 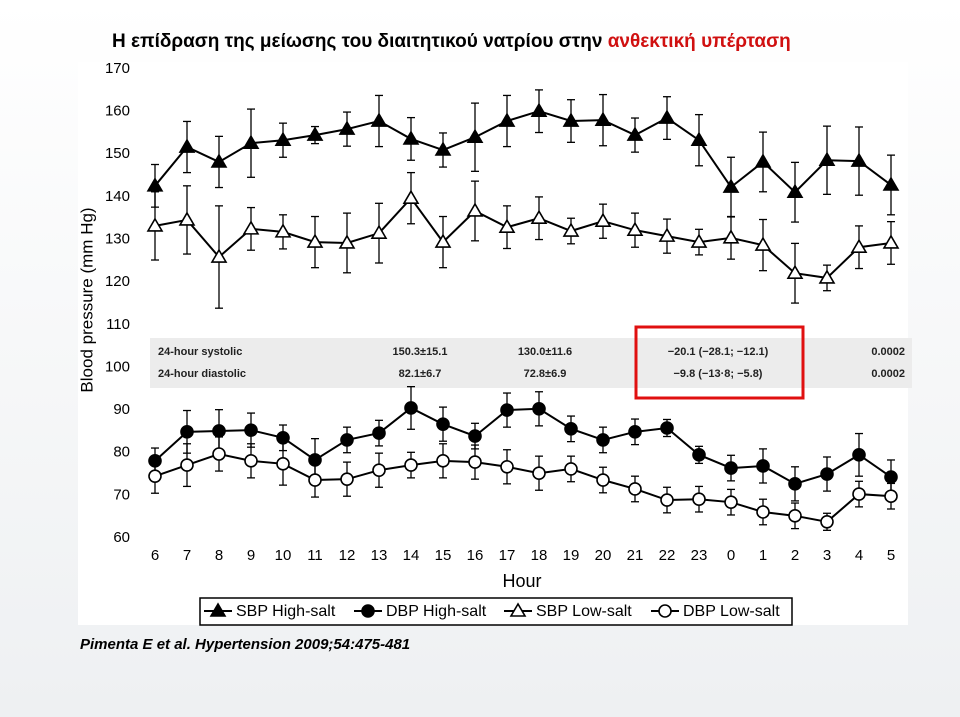 I want to click on x-tick-label: 11, so click(x=315, y=555).